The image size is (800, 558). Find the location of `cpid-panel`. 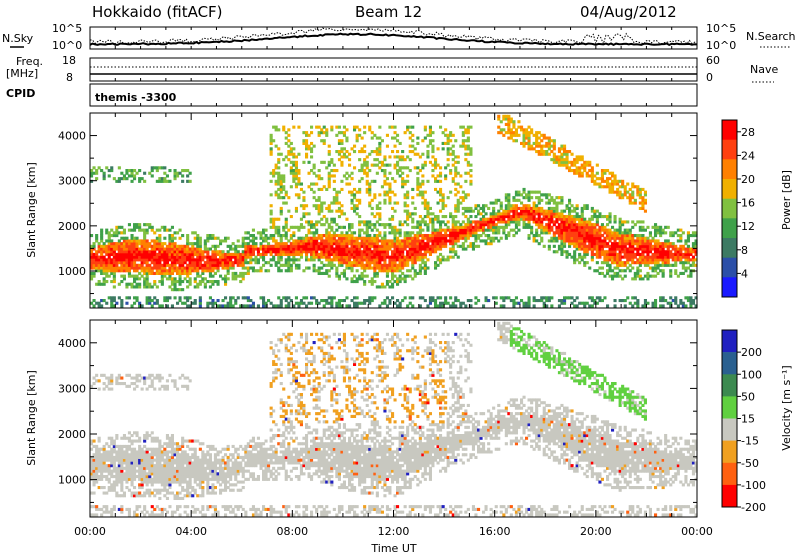

cpid-panel is located at coordinates (393, 95).